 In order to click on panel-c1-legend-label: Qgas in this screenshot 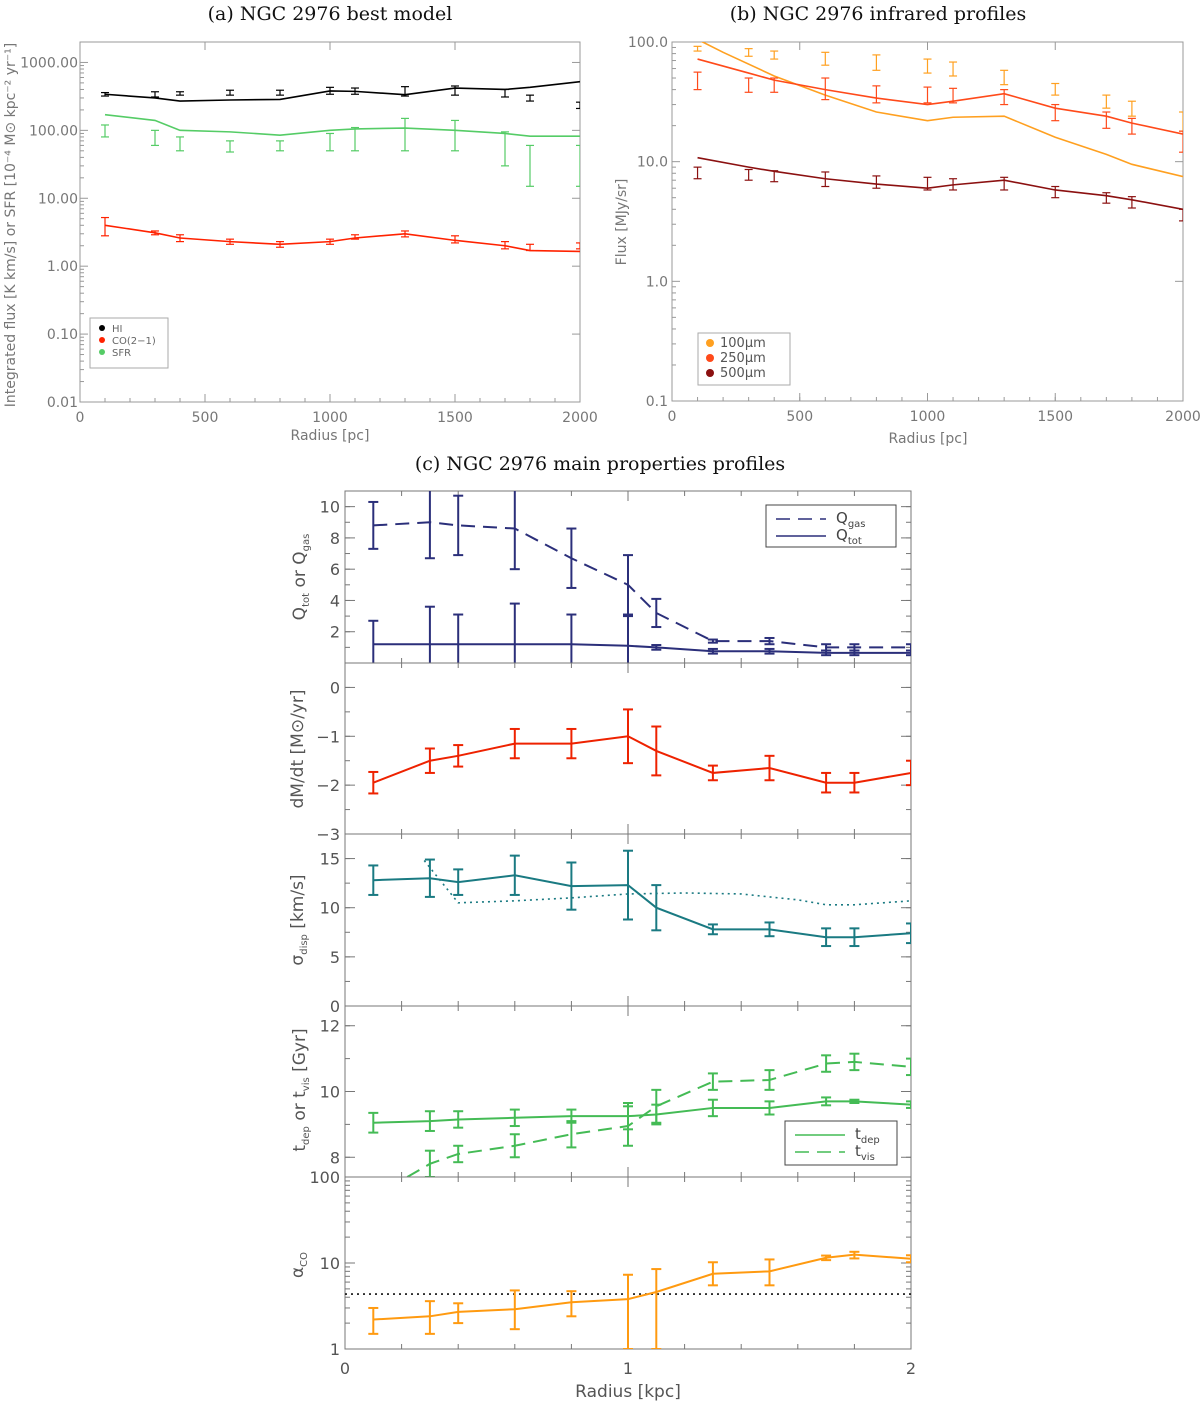, I will do `click(851, 519)`.